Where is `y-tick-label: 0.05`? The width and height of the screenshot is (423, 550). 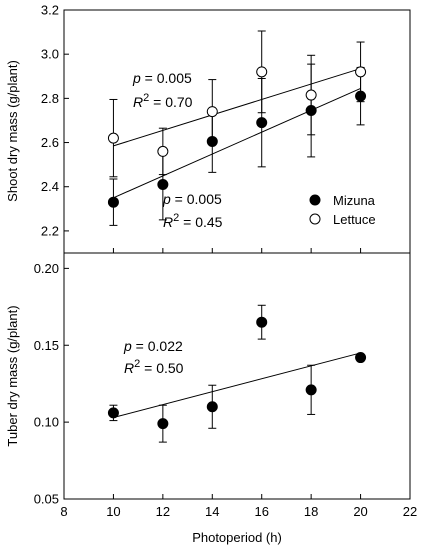 y-tick-label: 0.05 is located at coordinates (46, 499).